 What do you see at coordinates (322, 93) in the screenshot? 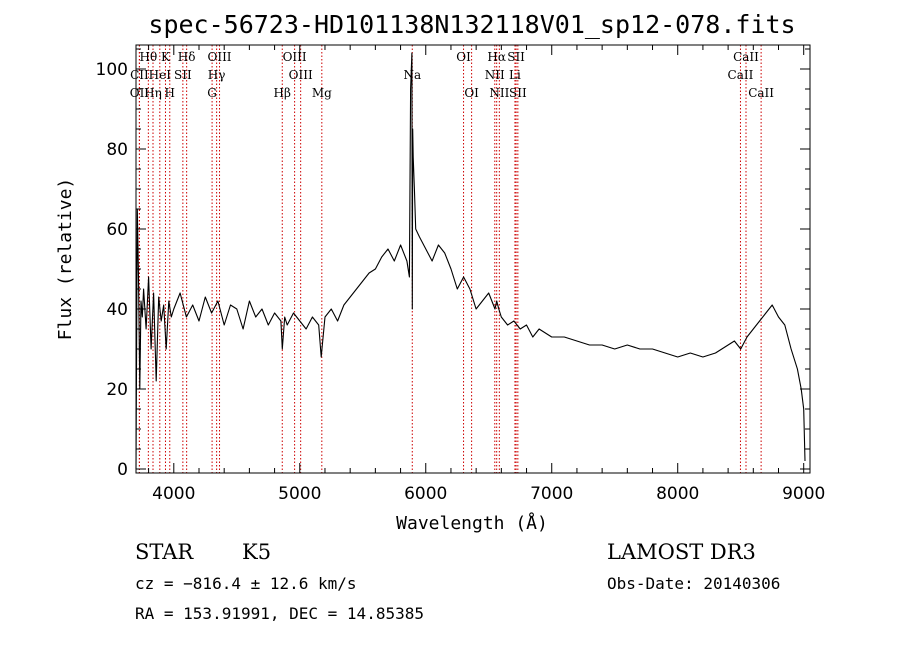
I see `emission-line-label: Mg` at bounding box center [322, 93].